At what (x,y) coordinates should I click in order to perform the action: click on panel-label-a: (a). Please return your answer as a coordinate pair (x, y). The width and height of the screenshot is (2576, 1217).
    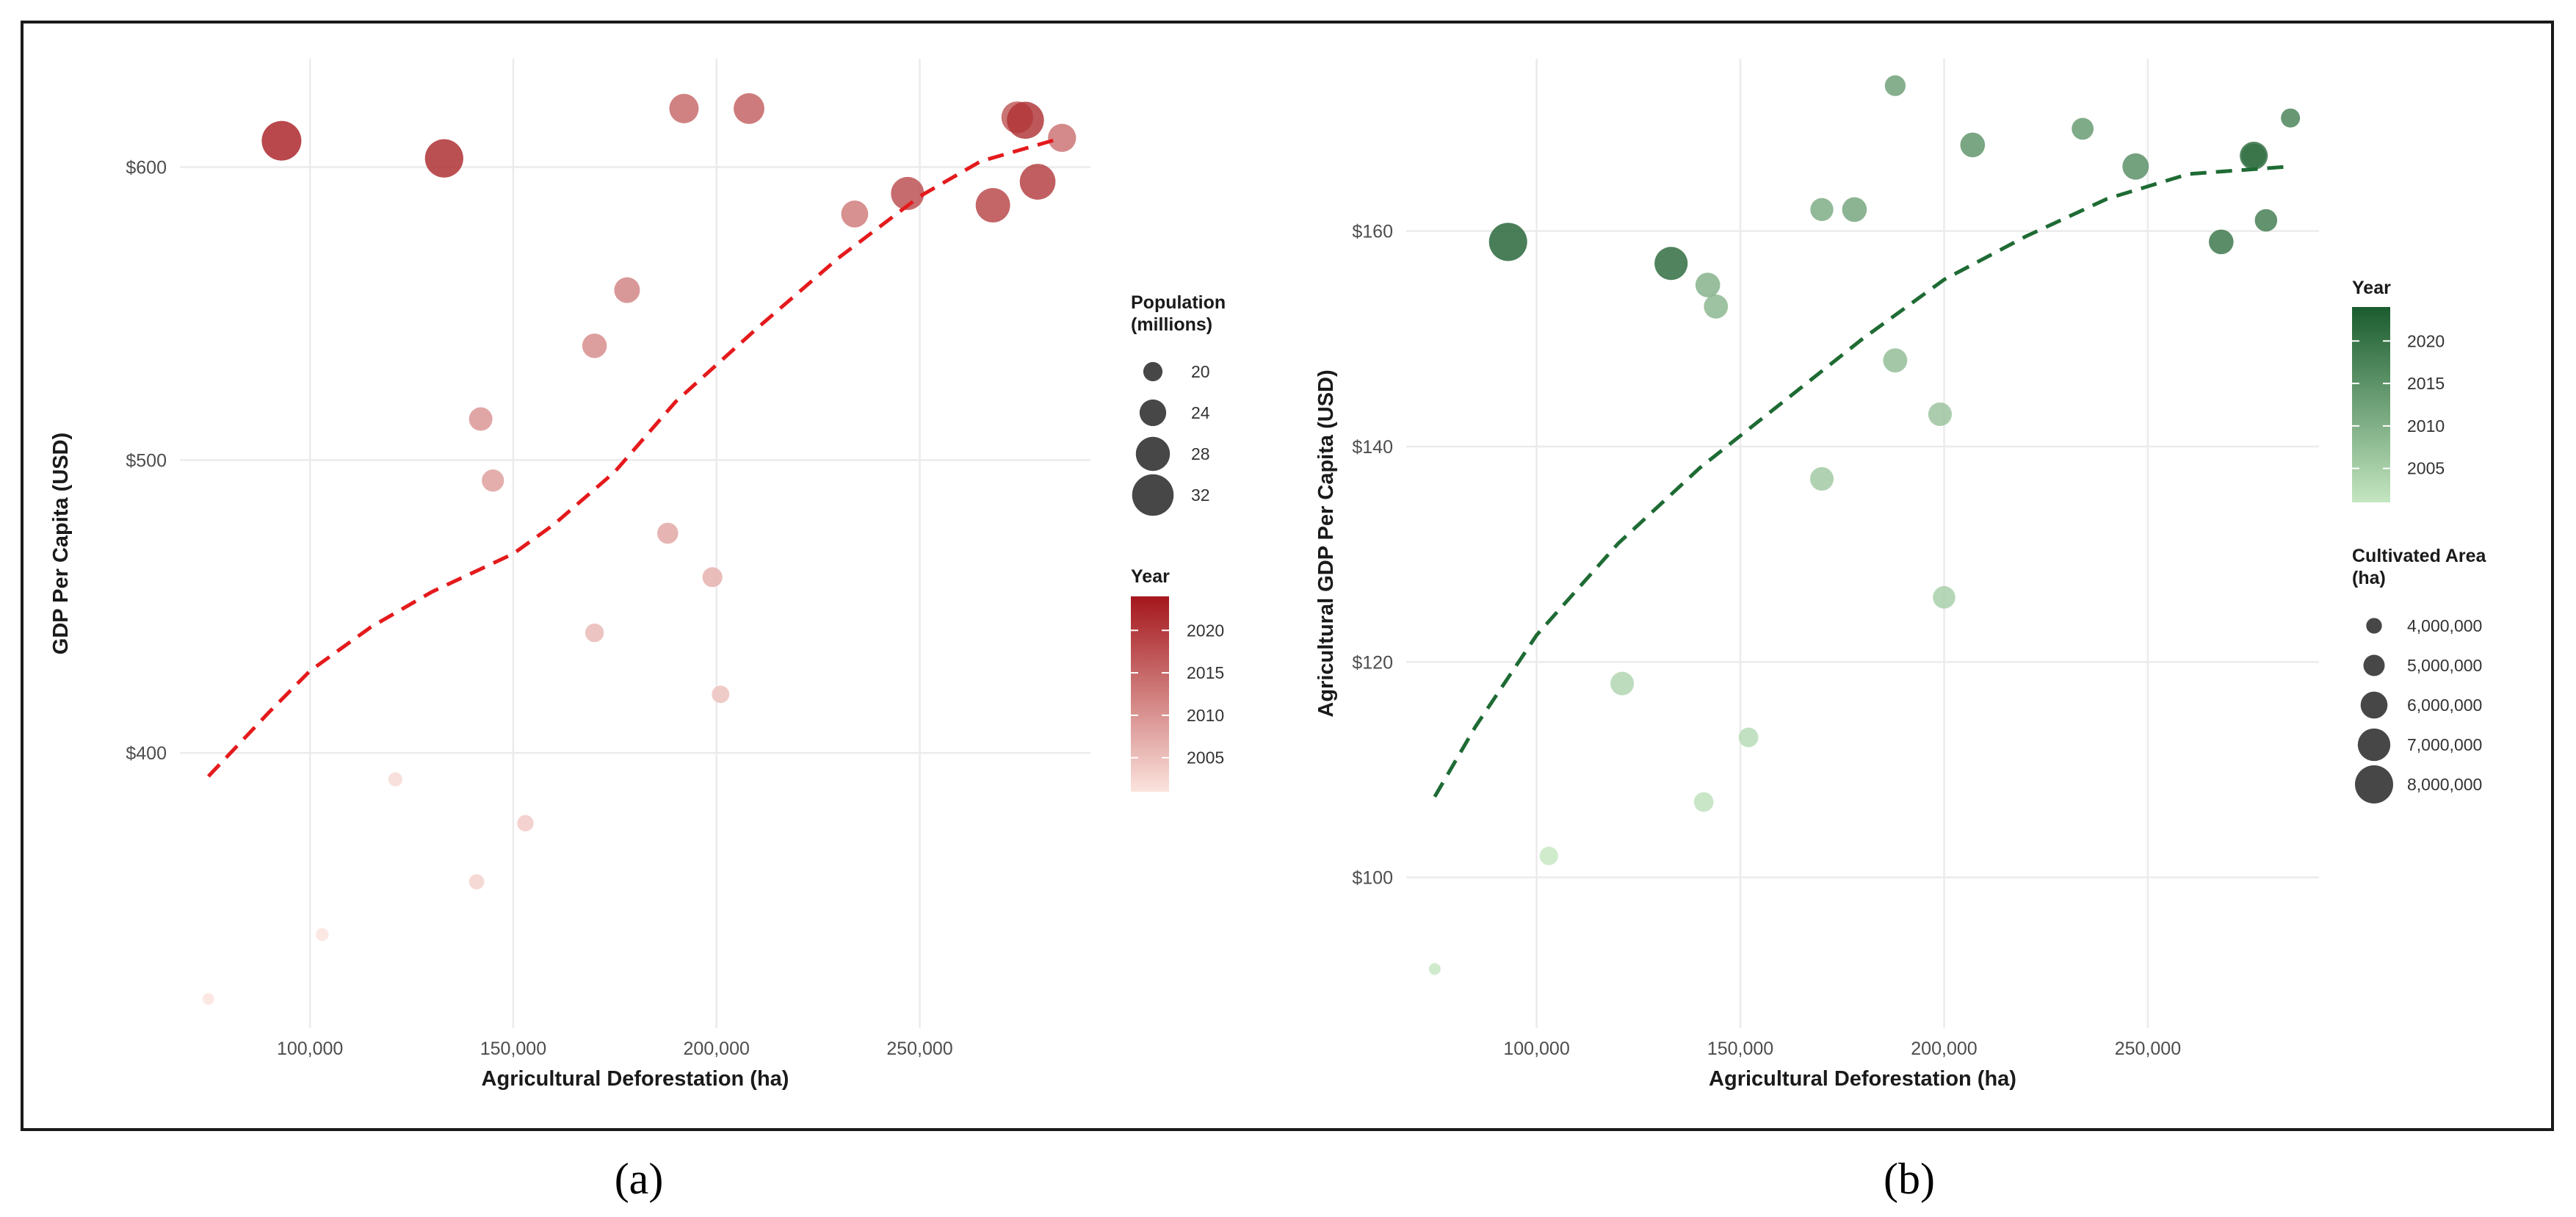
    Looking at the image, I should click on (639, 1179).